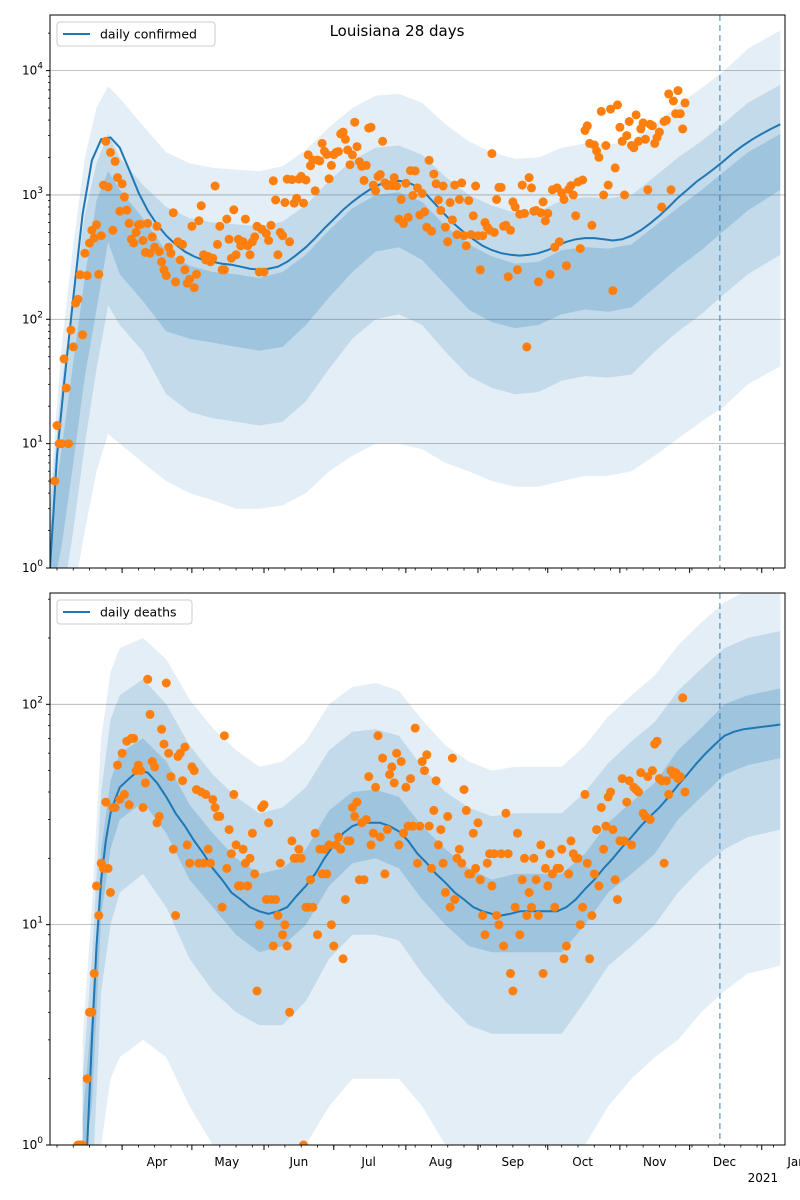 This screenshot has width=800, height=1200. Describe the element at coordinates (157, 1162) in the screenshot. I see `x-tick-label: Apr` at that location.